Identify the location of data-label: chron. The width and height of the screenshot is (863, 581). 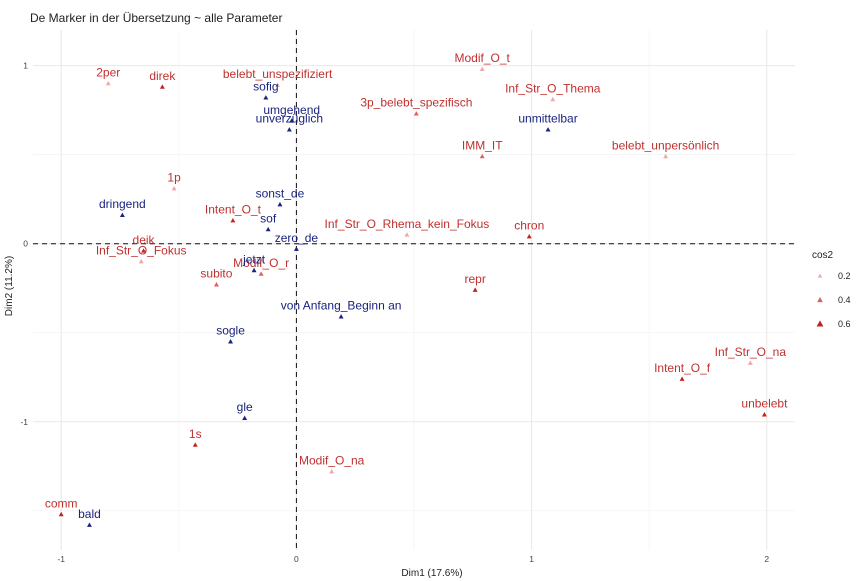
(529, 226).